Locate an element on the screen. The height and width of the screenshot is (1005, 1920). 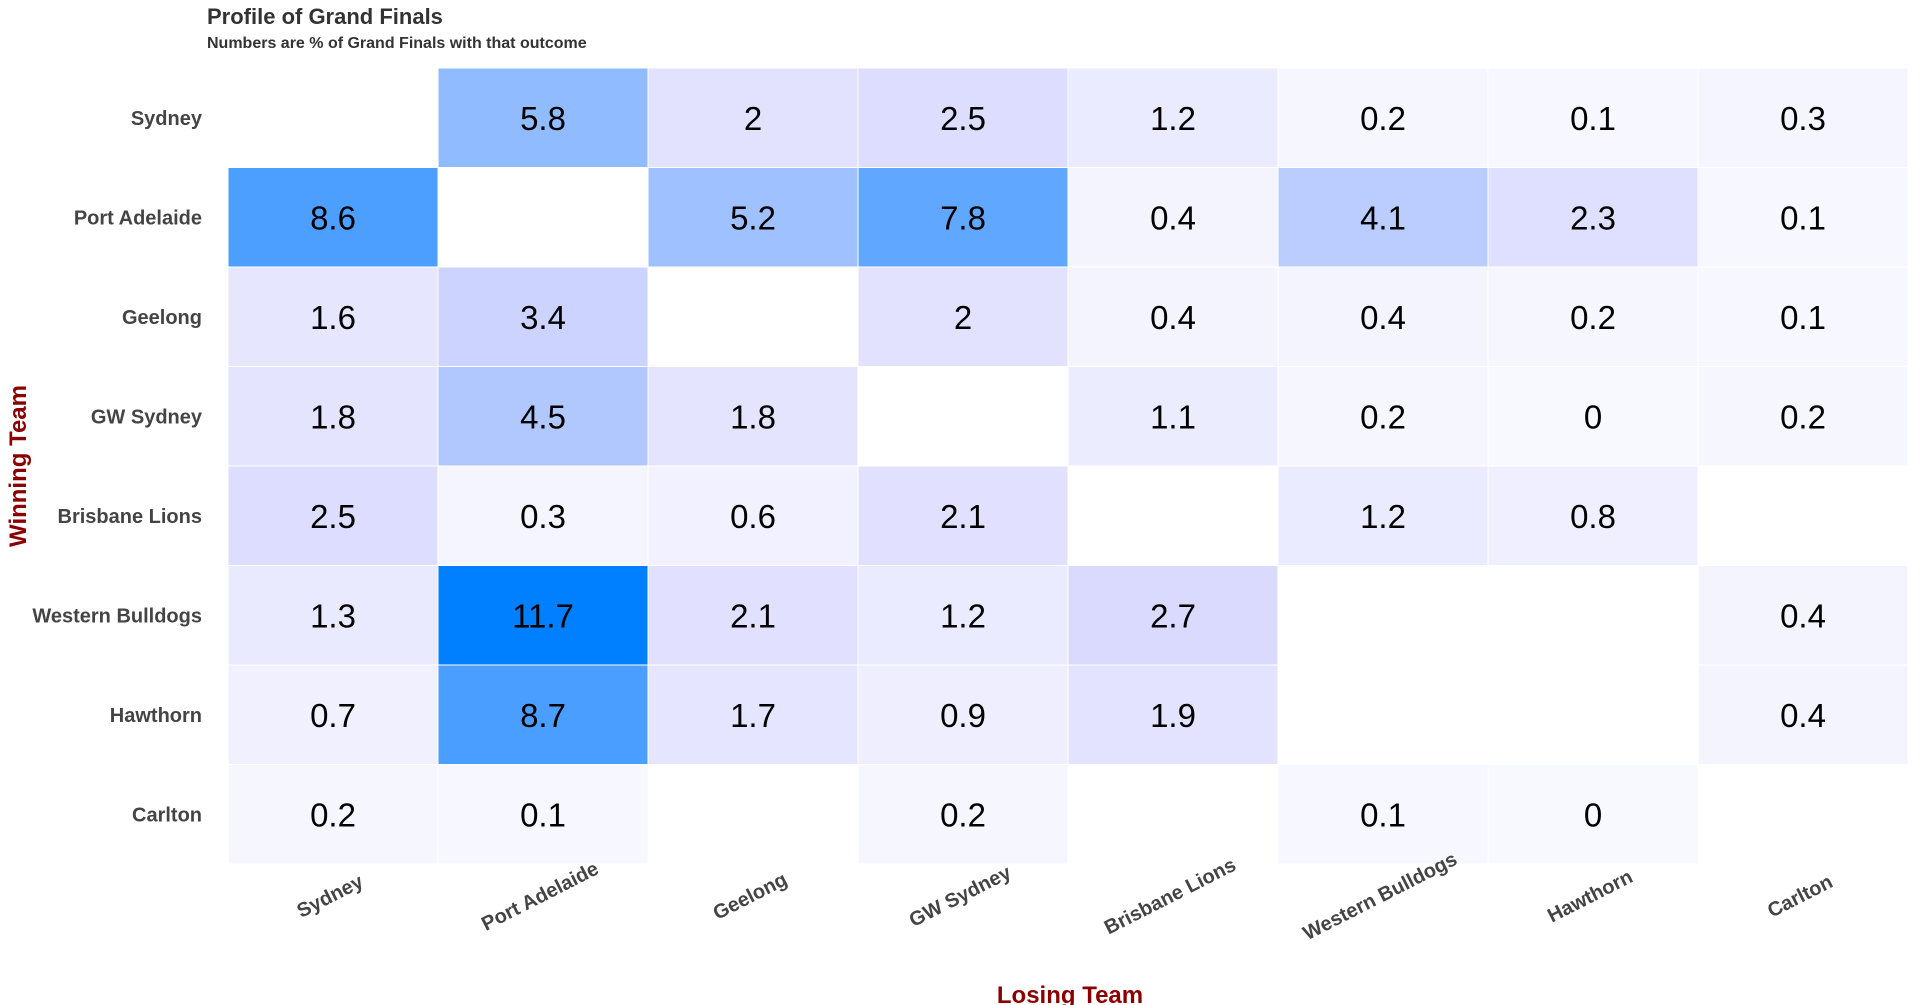
cell-value-label: 5.8 is located at coordinates (543, 118).